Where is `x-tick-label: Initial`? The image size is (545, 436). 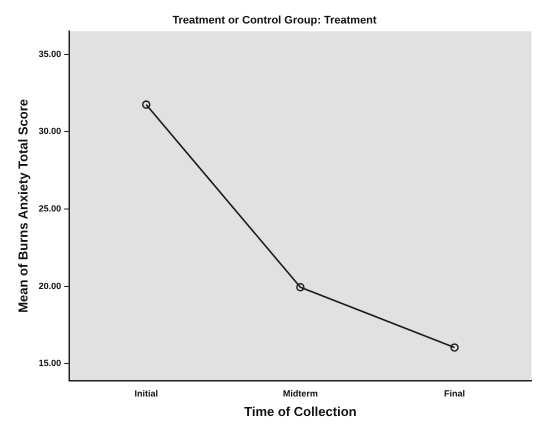 x-tick-label: Initial is located at coordinates (146, 393).